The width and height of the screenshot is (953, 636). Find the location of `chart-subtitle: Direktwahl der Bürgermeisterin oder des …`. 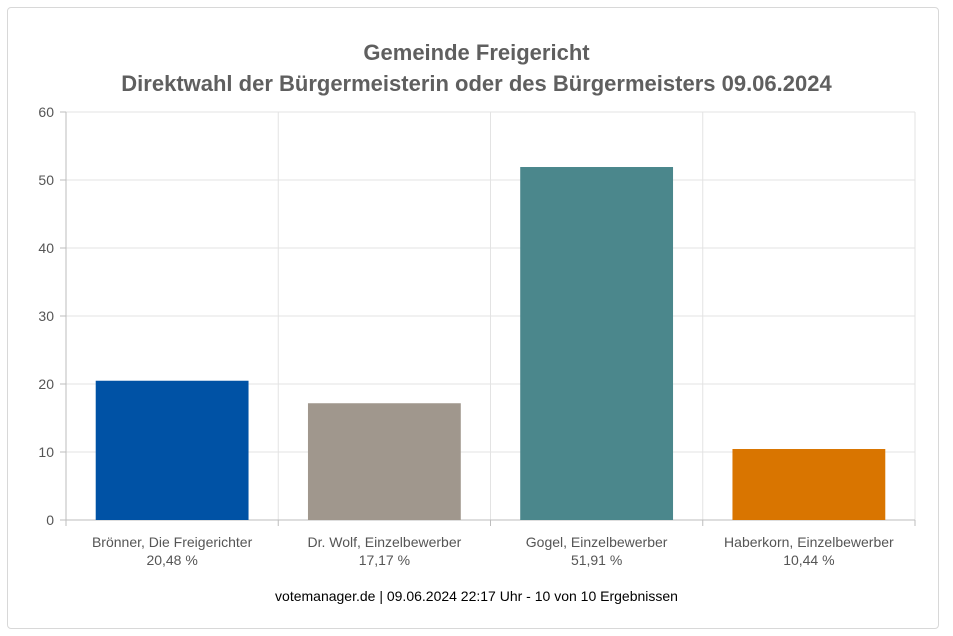

chart-subtitle: Direktwahl der Bürgermeisterin oder des … is located at coordinates (476, 83).